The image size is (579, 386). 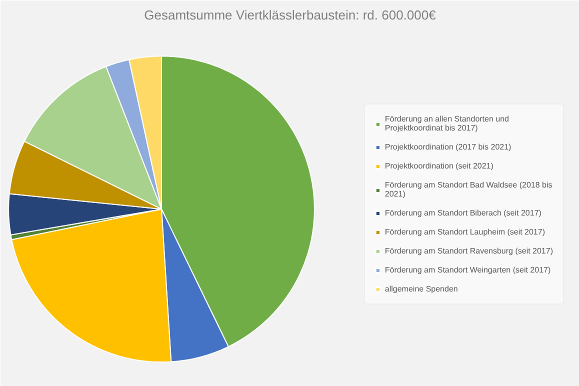 What do you see at coordinates (439, 166) in the screenshot?
I see `legend-label: Projektkoordination (seit 2021)` at bounding box center [439, 166].